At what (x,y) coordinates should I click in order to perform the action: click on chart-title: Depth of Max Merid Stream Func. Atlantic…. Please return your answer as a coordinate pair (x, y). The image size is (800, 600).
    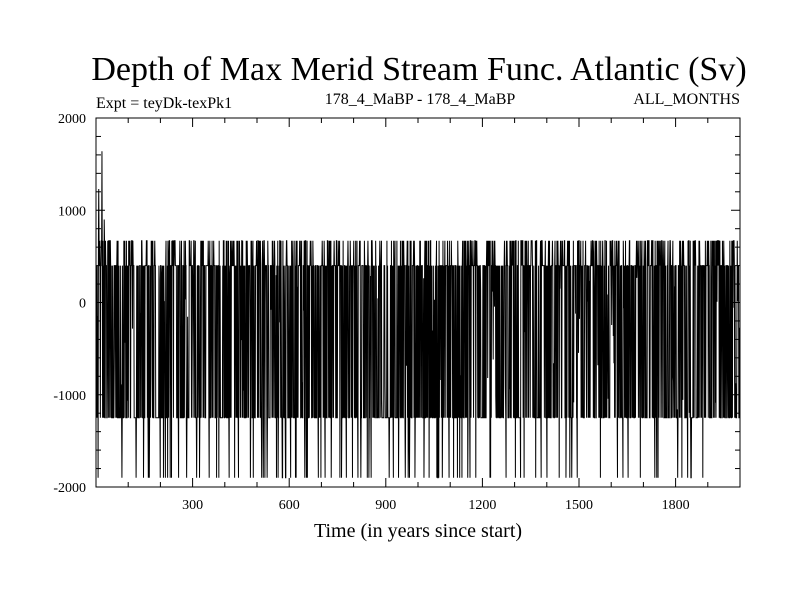
    Looking at the image, I should click on (418, 69).